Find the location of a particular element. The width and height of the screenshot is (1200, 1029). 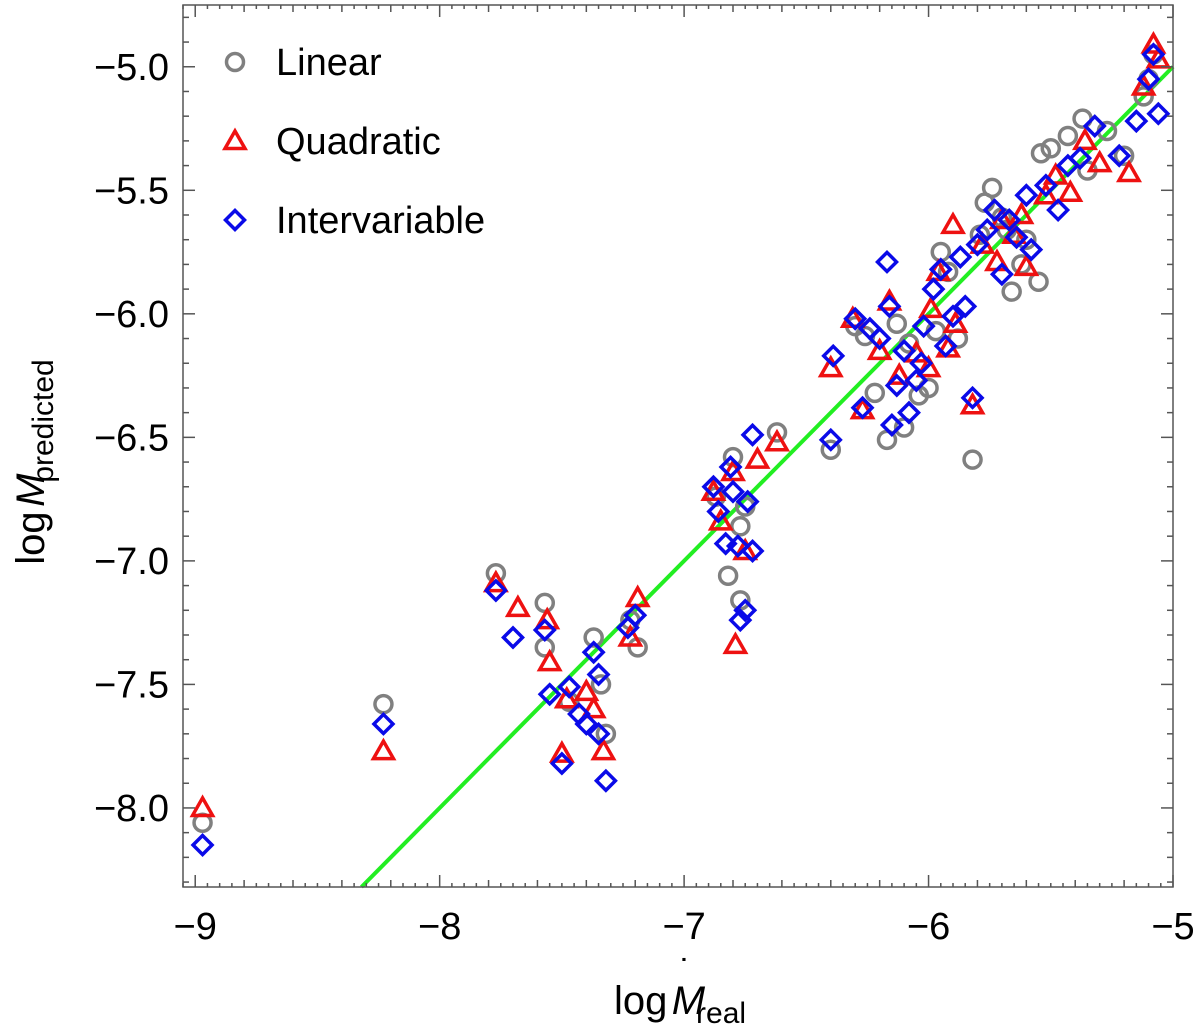

legend: Linear Quadratic Intervariable is located at coordinates (353, 142).